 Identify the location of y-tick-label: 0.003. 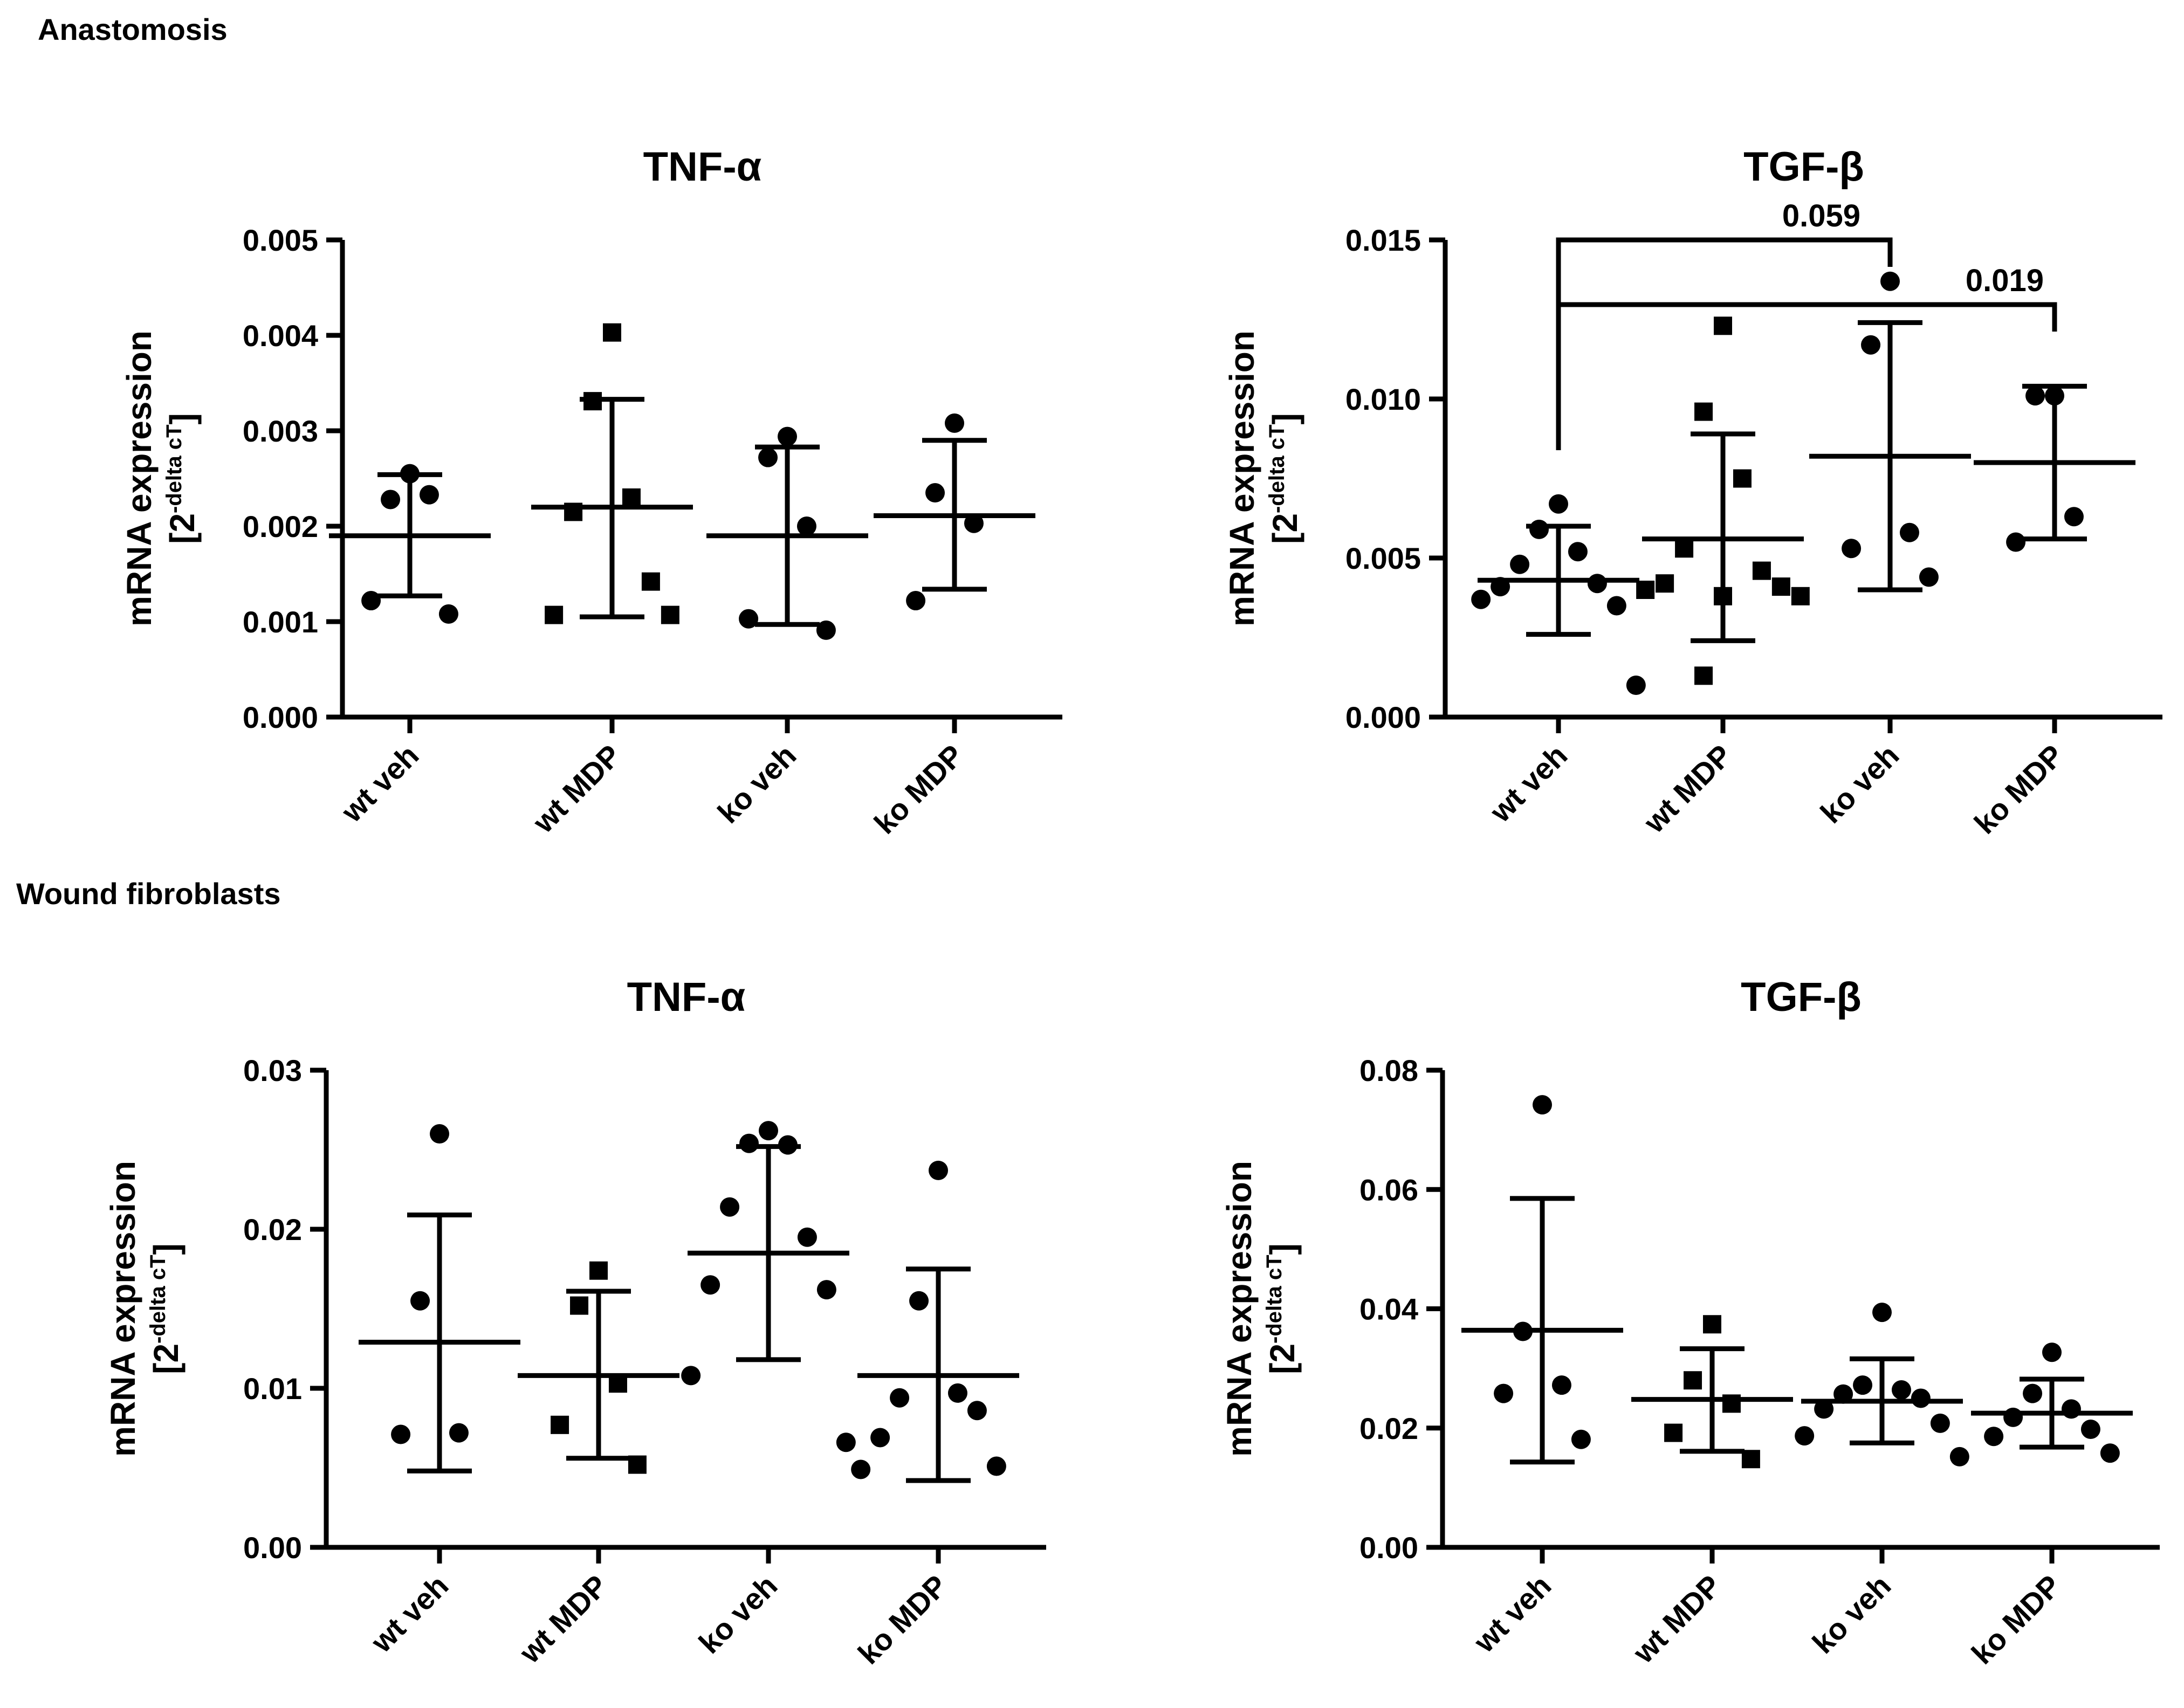
(280, 431).